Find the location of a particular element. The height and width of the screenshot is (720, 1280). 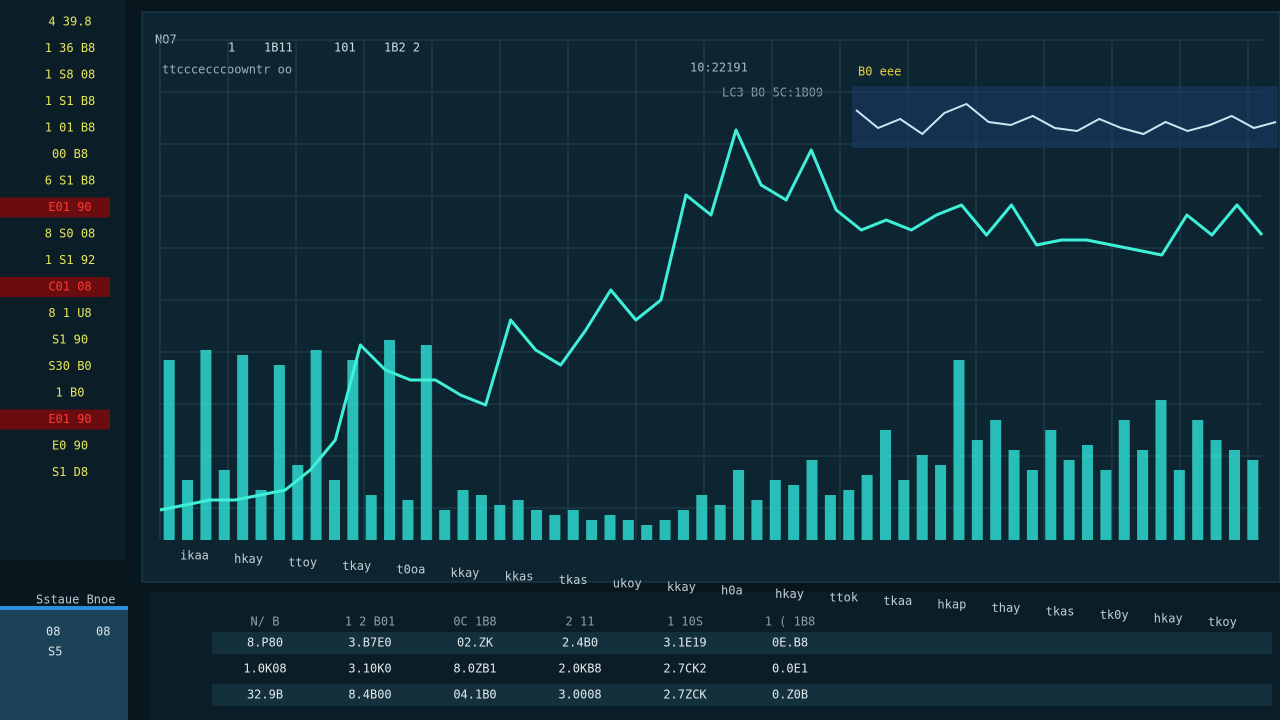

corner-label: 08 is located at coordinates (103, 632).